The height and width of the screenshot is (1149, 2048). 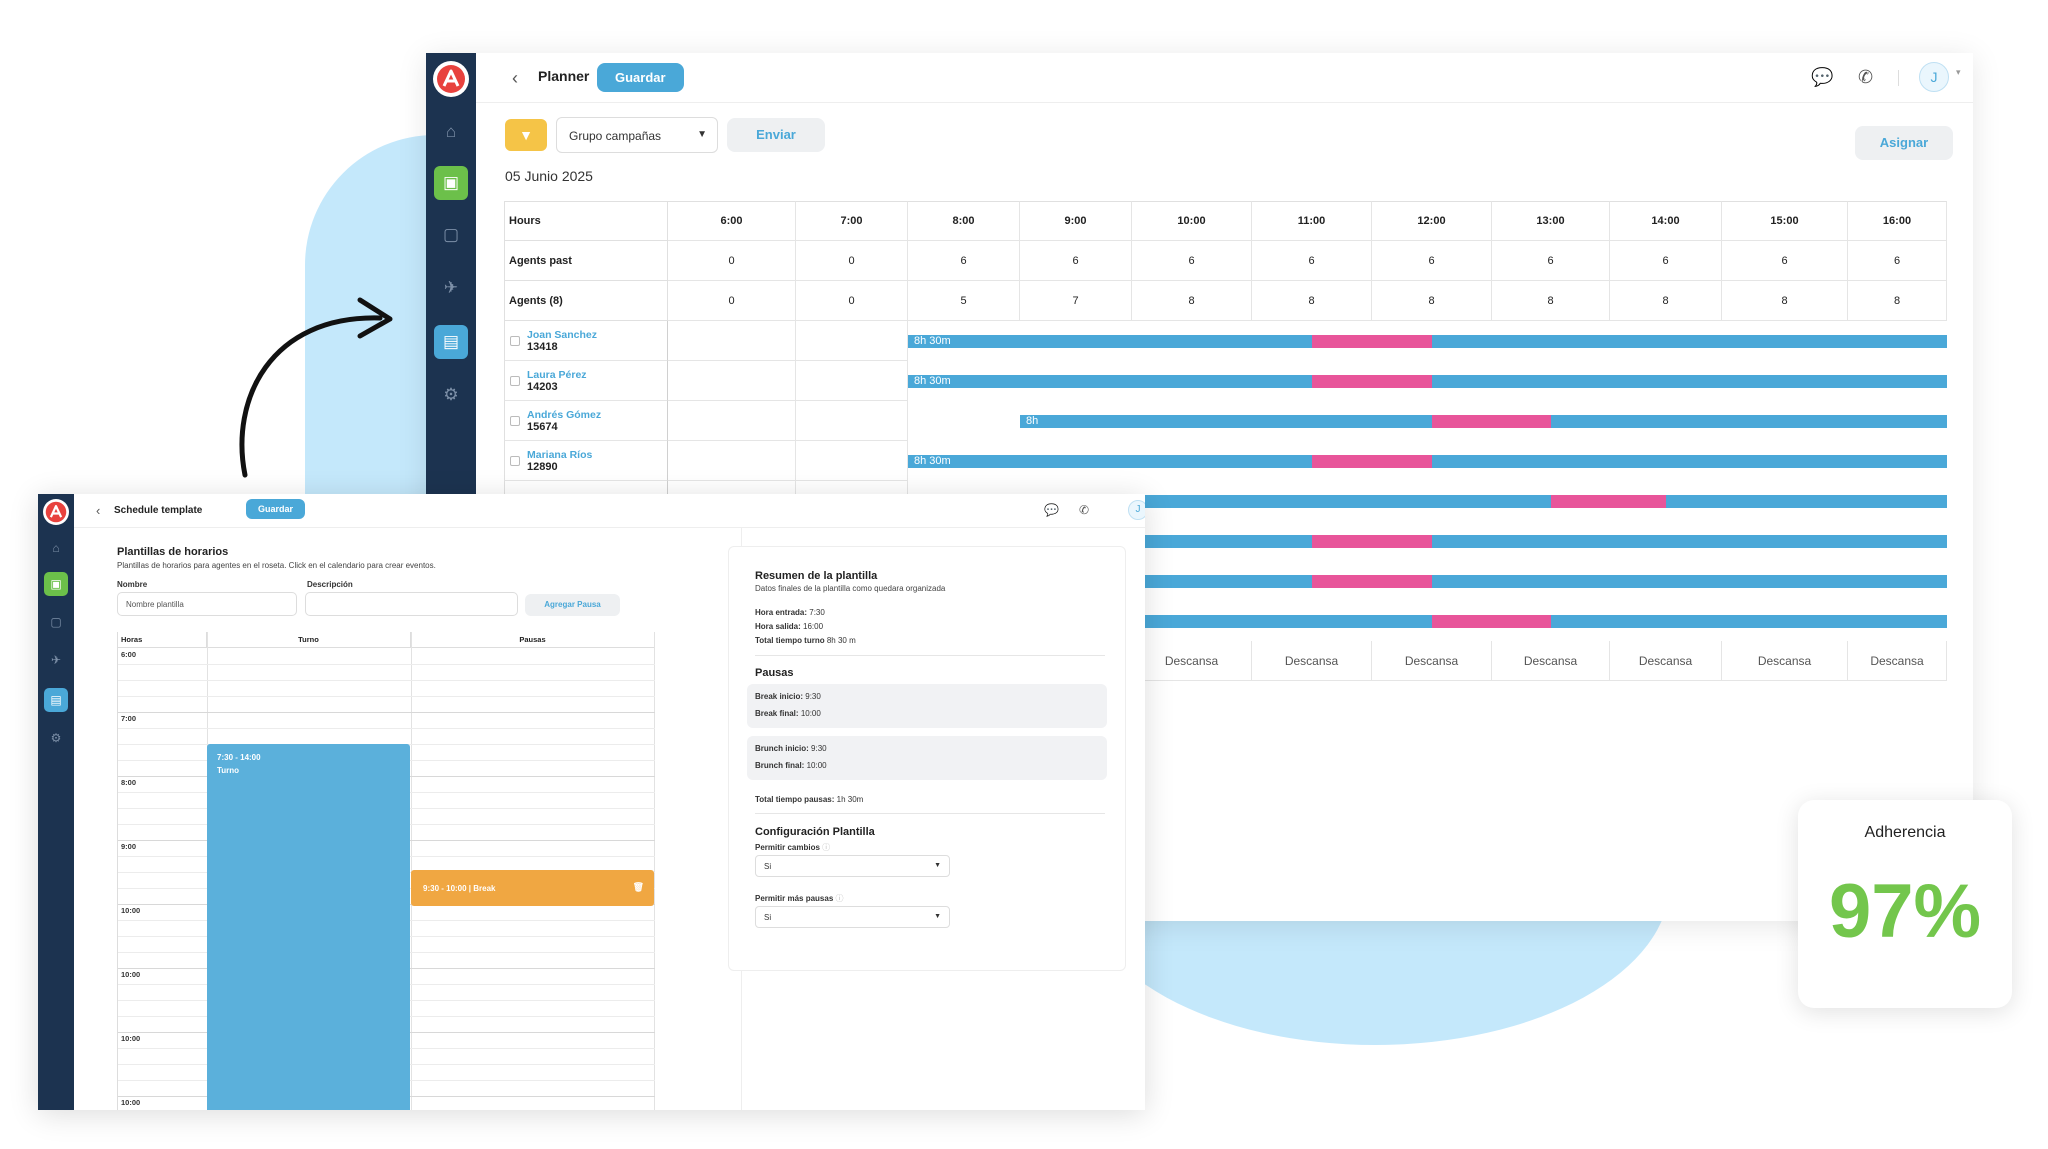 I want to click on shift-bar, so click(x=1427, y=621).